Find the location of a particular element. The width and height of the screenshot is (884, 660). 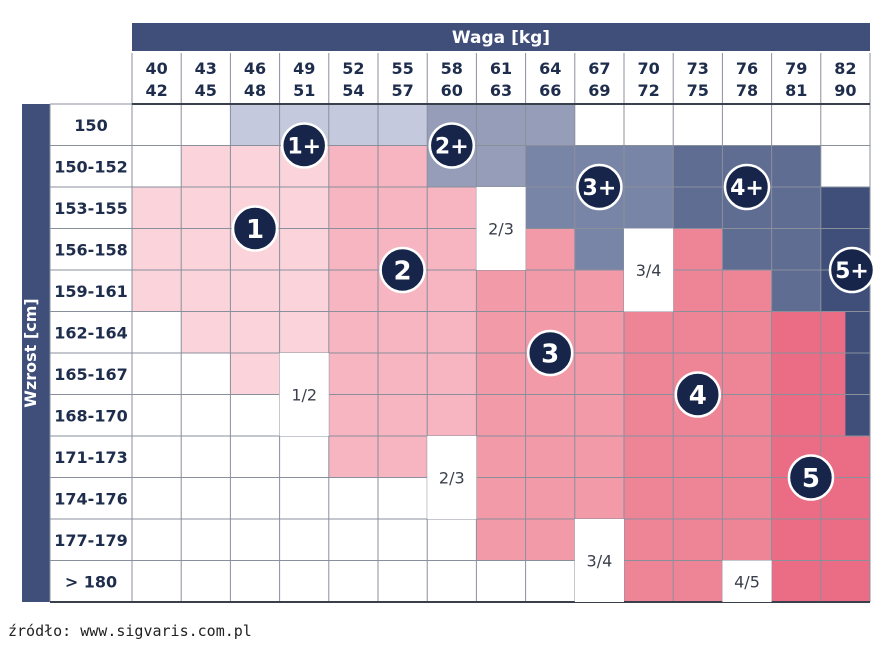

cell-r4-c0 is located at coordinates (157, 291).